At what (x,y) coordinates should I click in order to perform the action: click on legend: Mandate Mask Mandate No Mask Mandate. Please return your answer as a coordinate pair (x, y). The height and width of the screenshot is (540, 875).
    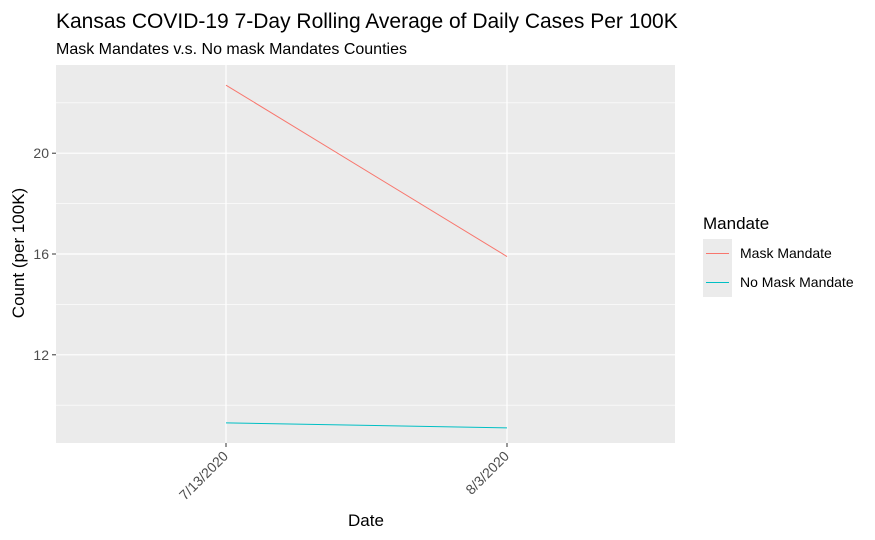
    Looking at the image, I should click on (778, 255).